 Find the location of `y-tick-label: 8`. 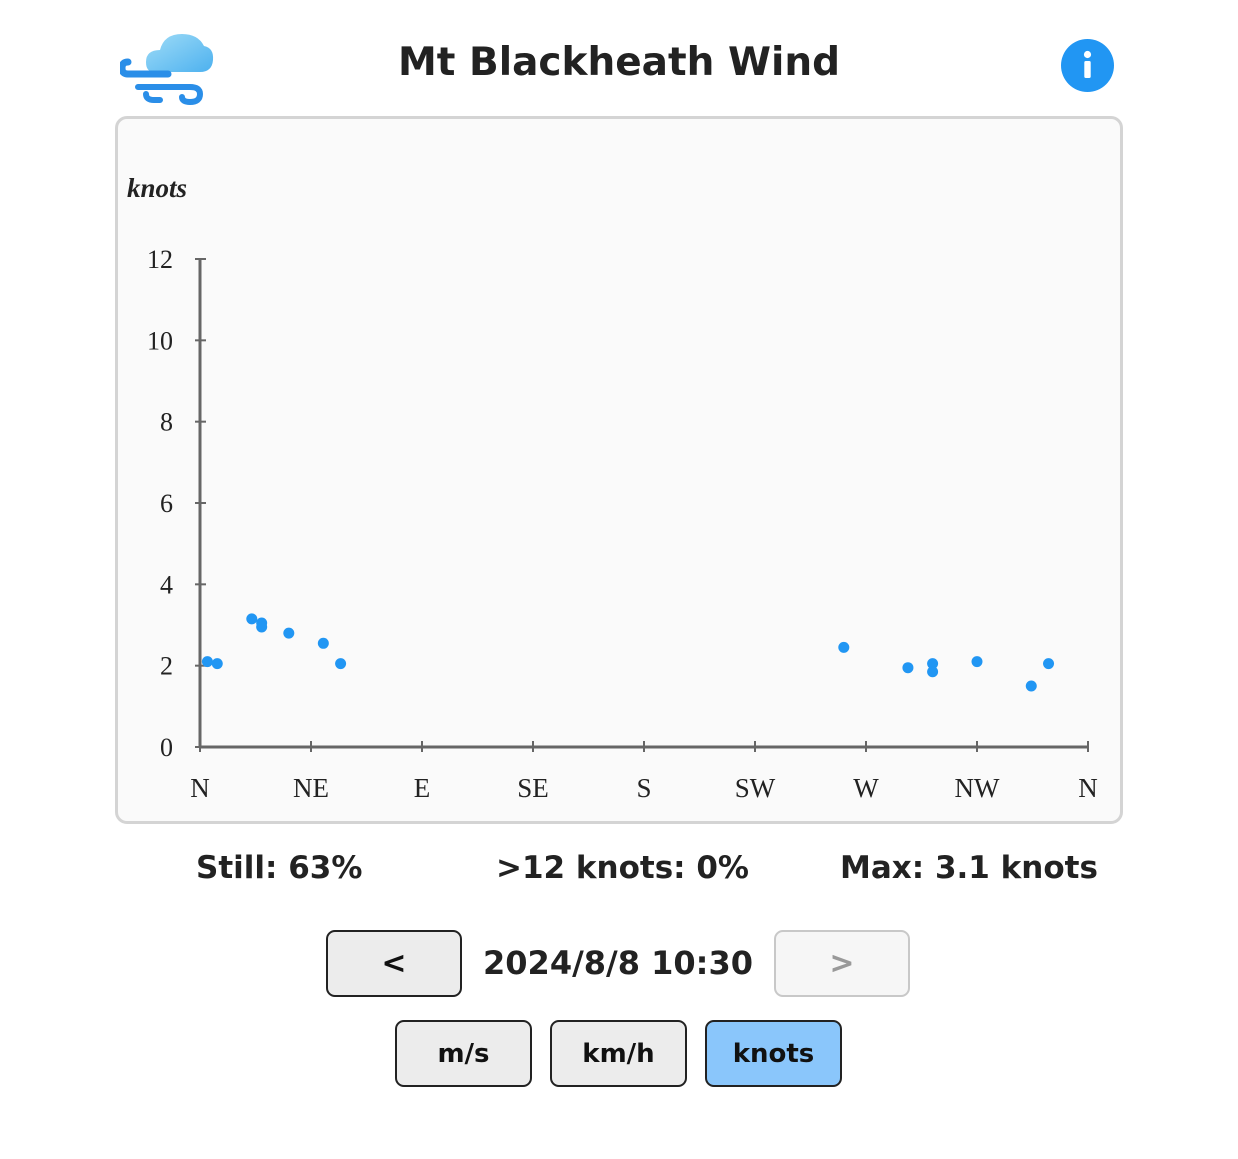

y-tick-label: 8 is located at coordinates (166, 422).